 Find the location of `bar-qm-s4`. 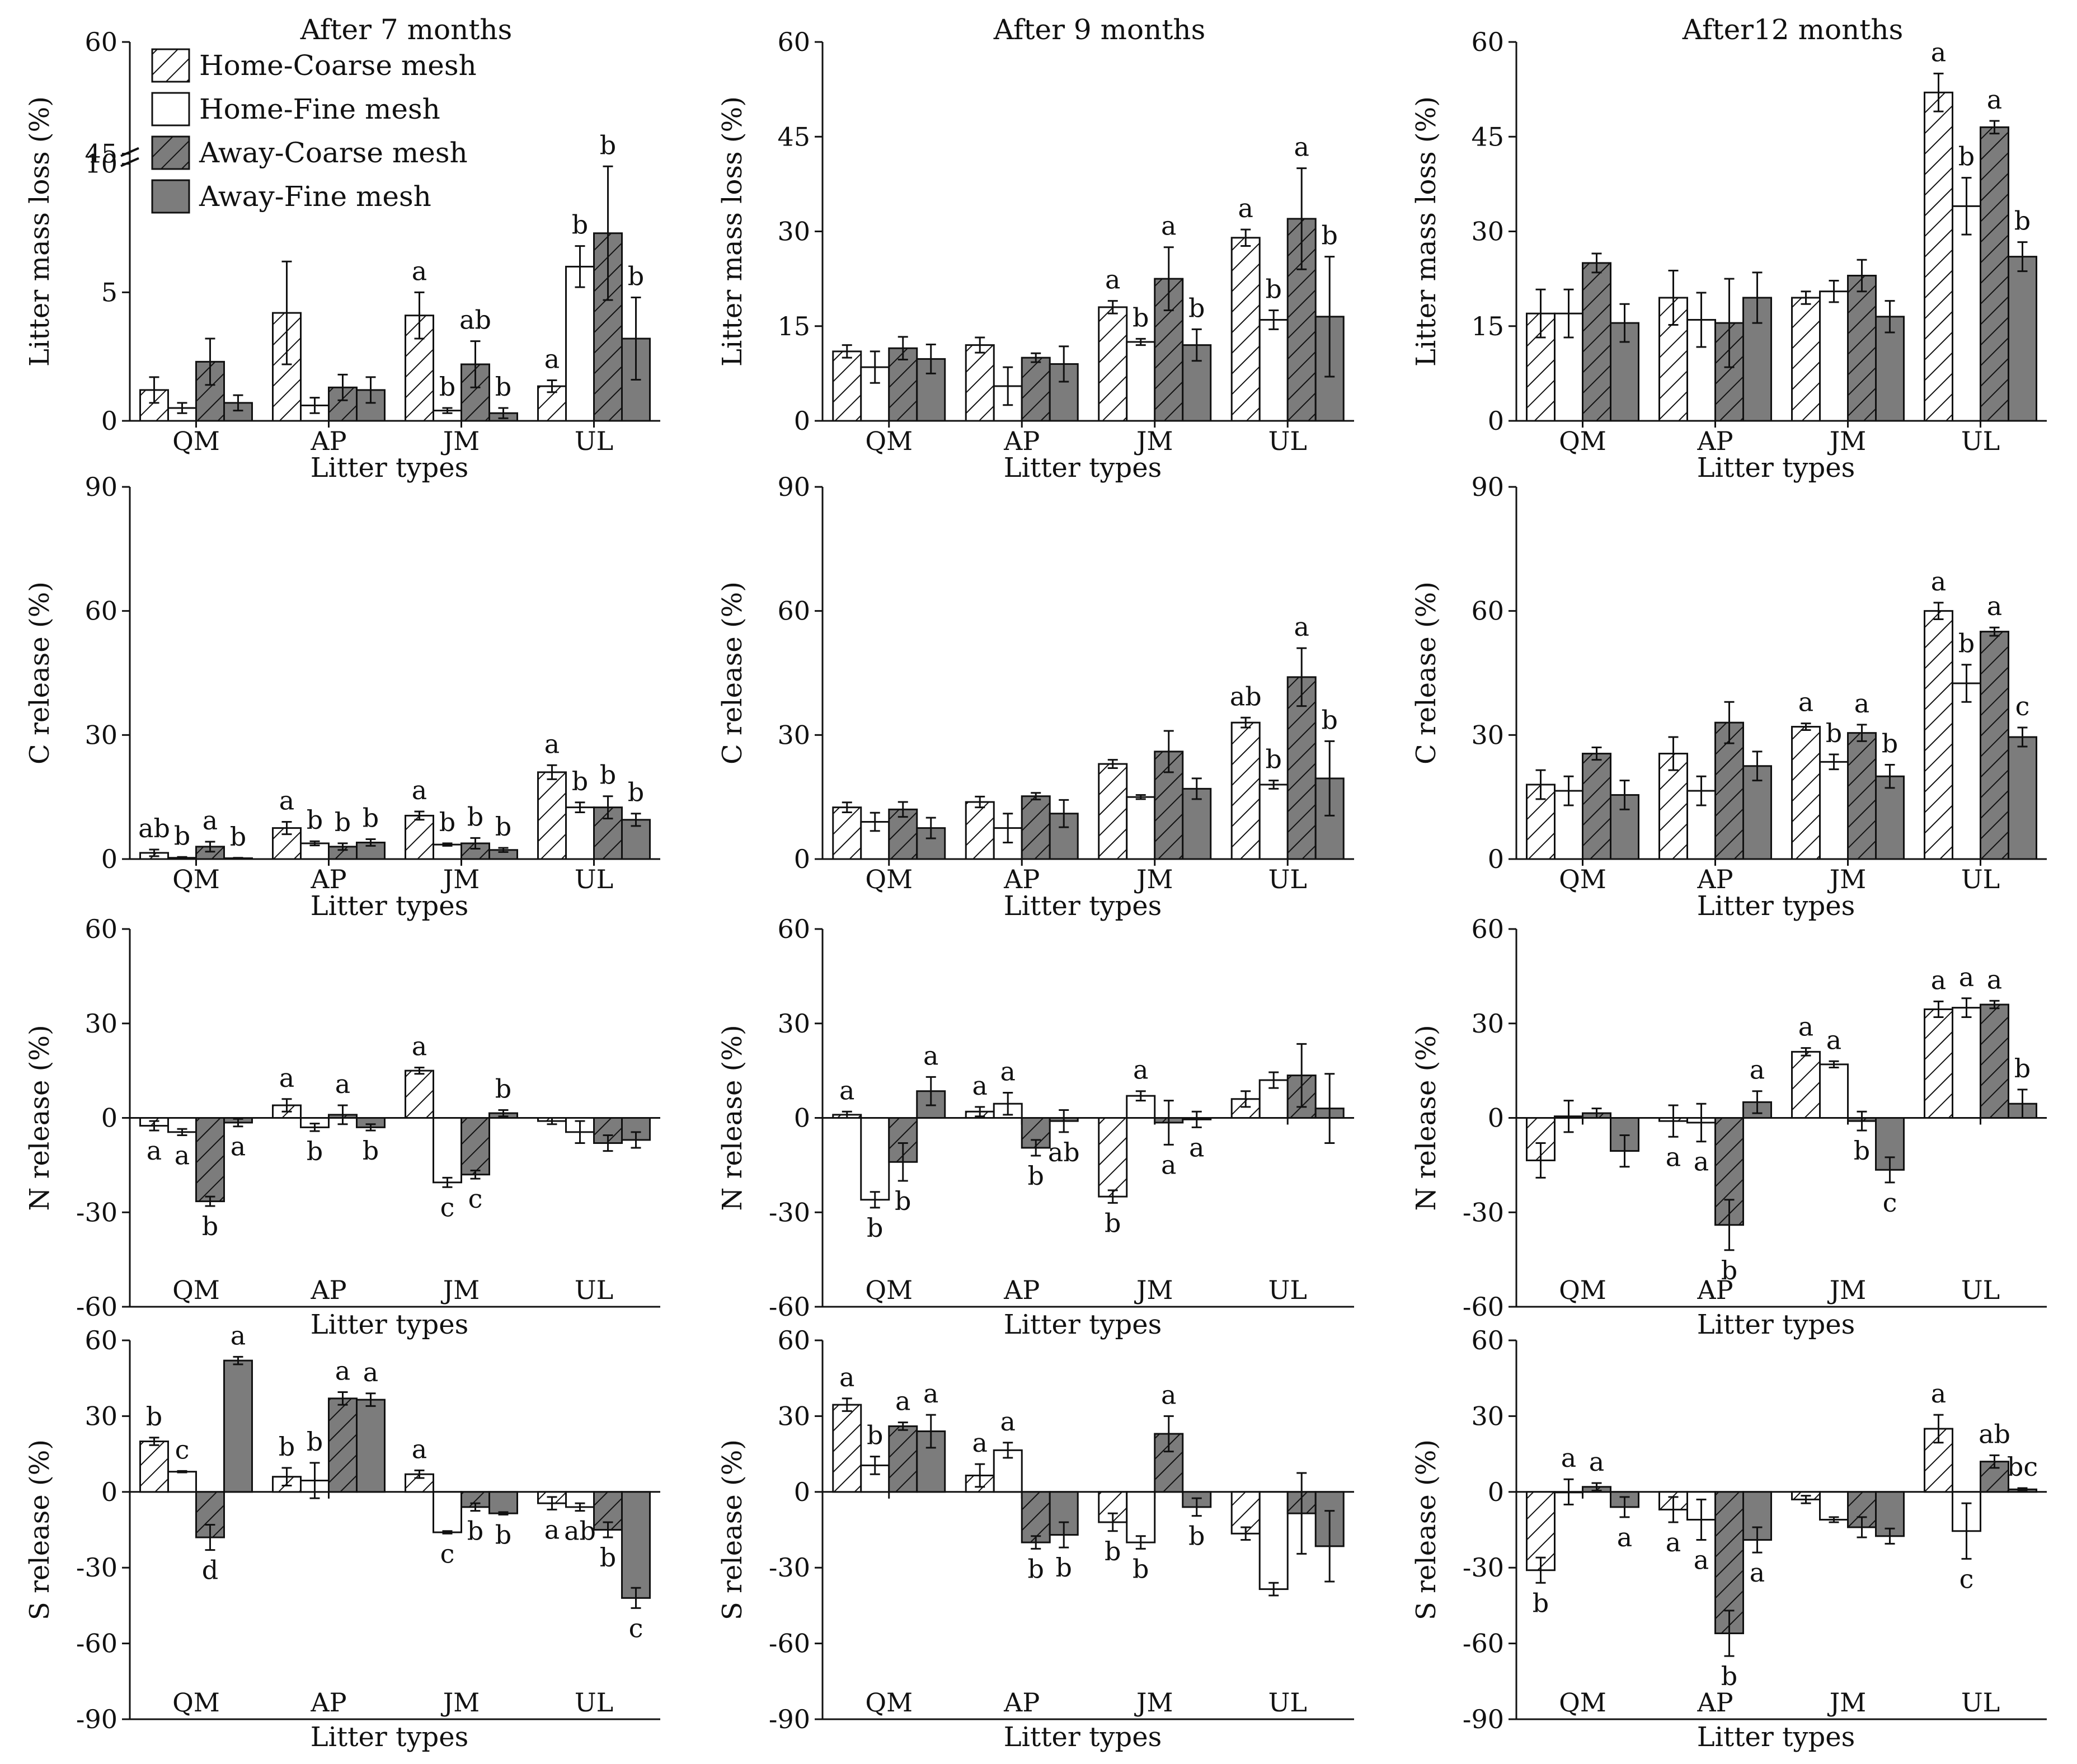

bar-qm-s4 is located at coordinates (238, 1426).